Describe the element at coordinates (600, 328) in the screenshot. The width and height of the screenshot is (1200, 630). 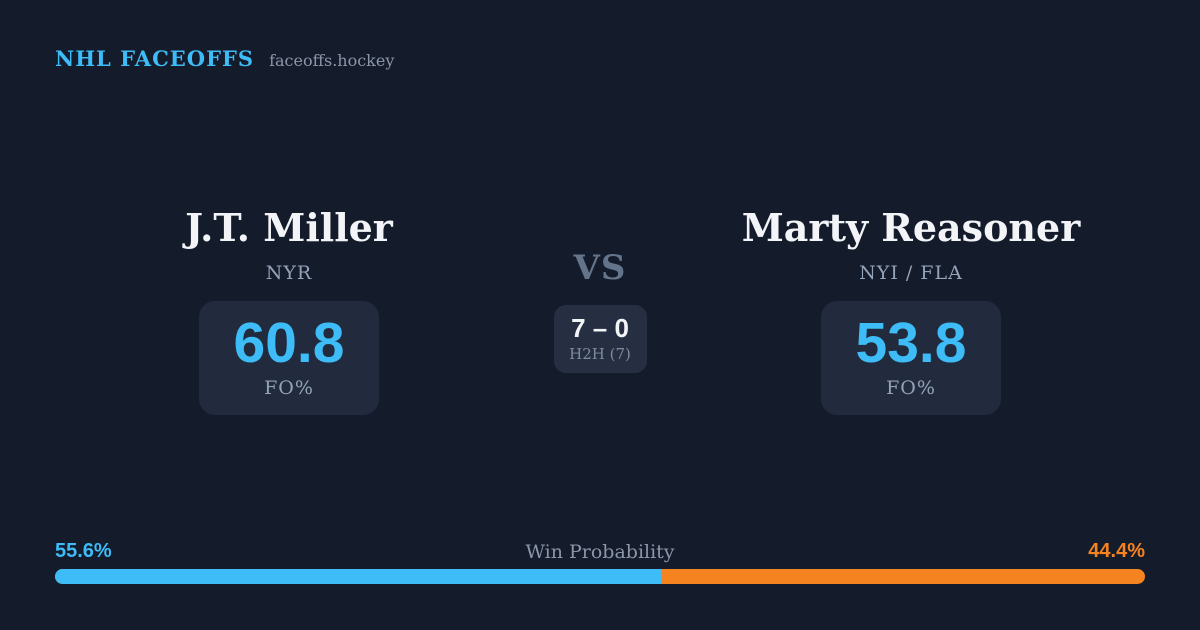
I see `h2h-score: 7 – 0` at that location.